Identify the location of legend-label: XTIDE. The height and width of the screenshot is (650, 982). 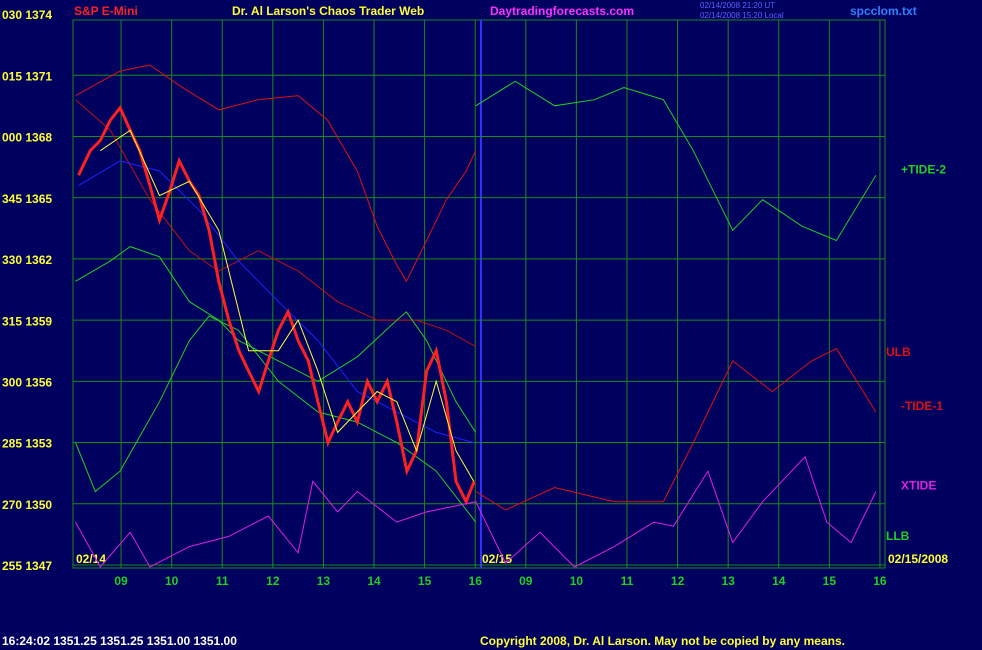
(918, 486).